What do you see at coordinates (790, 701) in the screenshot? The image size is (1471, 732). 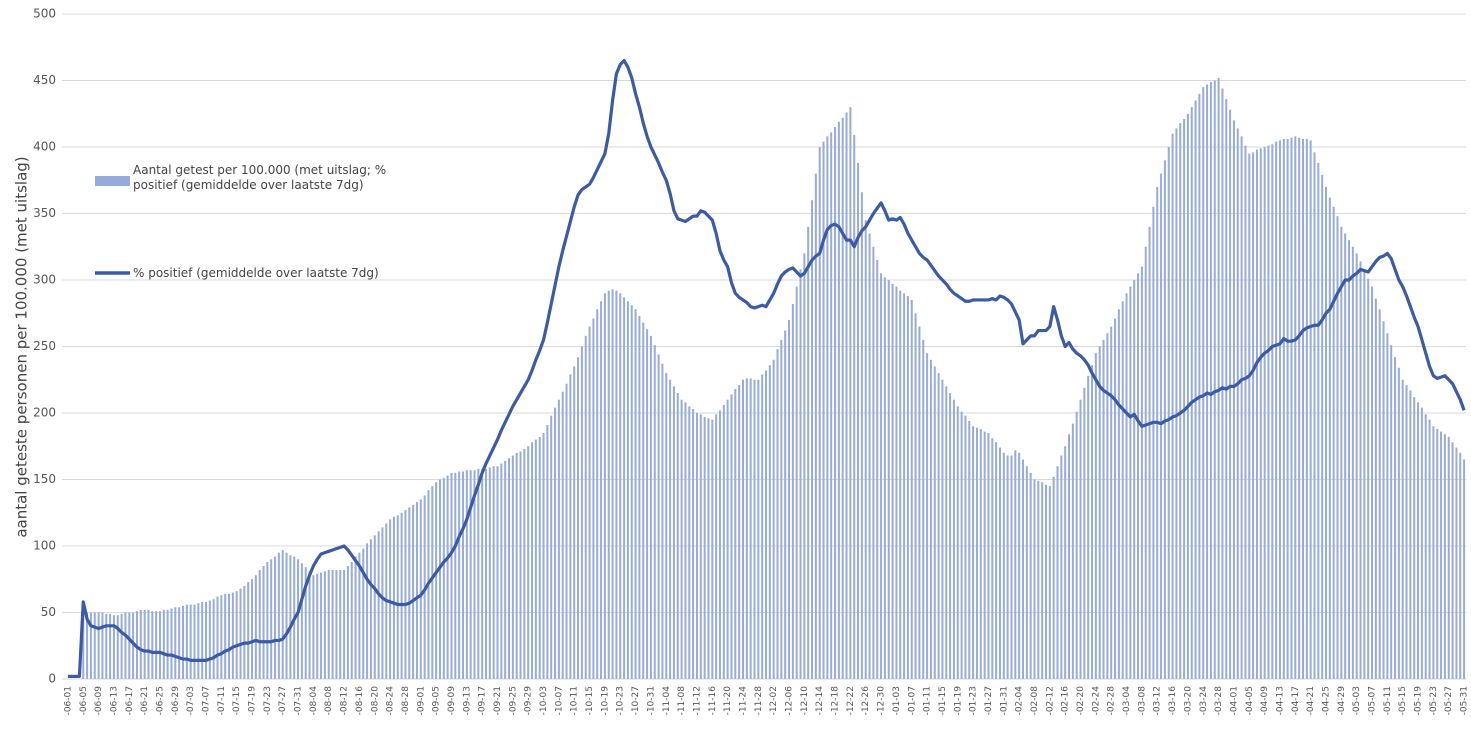 I see `x-tick-label: -12-06` at bounding box center [790, 701].